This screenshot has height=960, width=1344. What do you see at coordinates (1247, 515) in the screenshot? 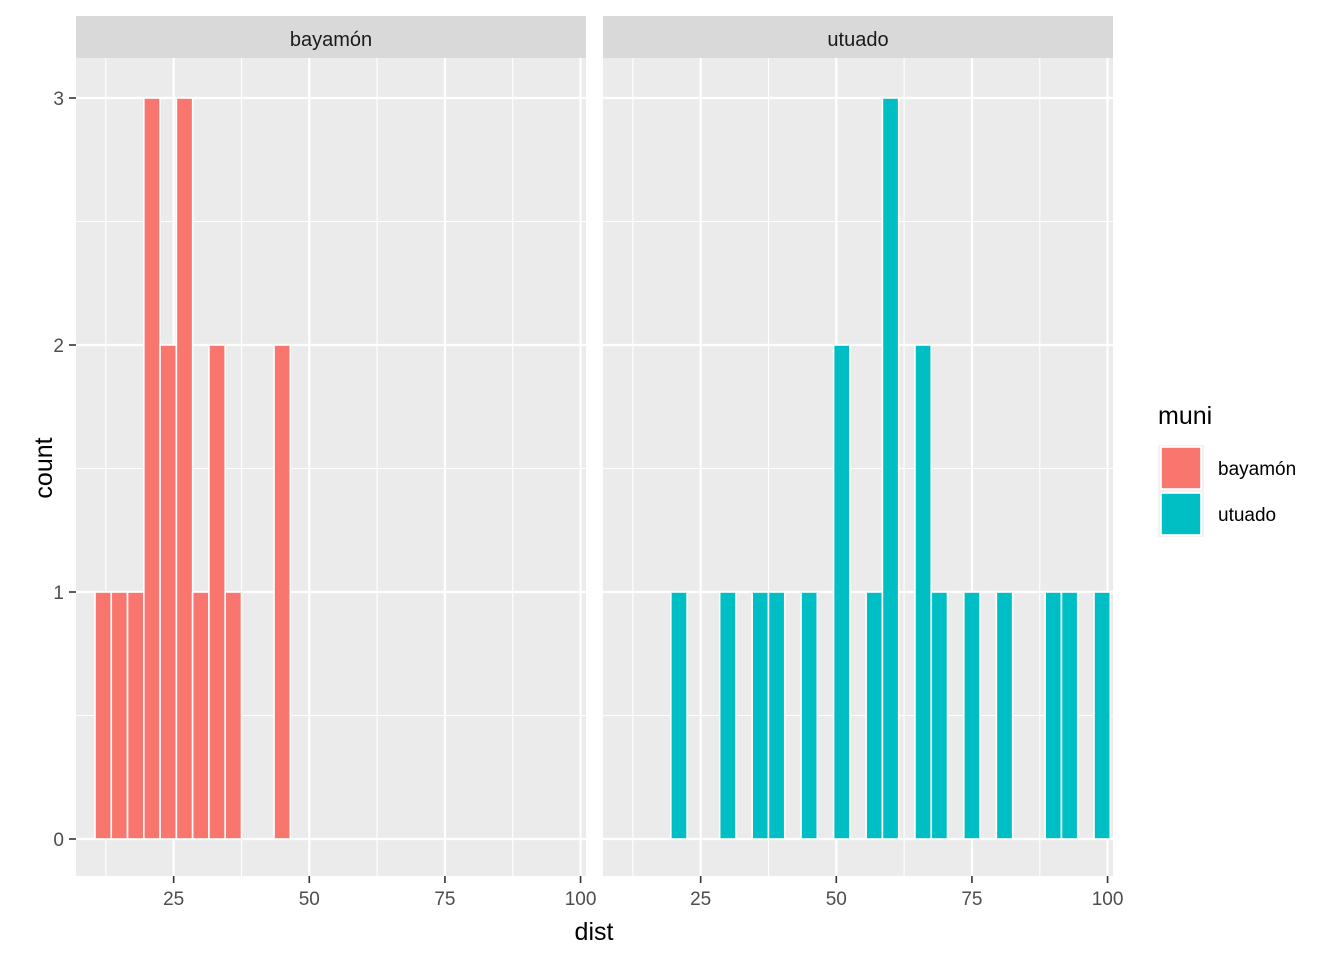
I see `legend-label: utuado` at bounding box center [1247, 515].